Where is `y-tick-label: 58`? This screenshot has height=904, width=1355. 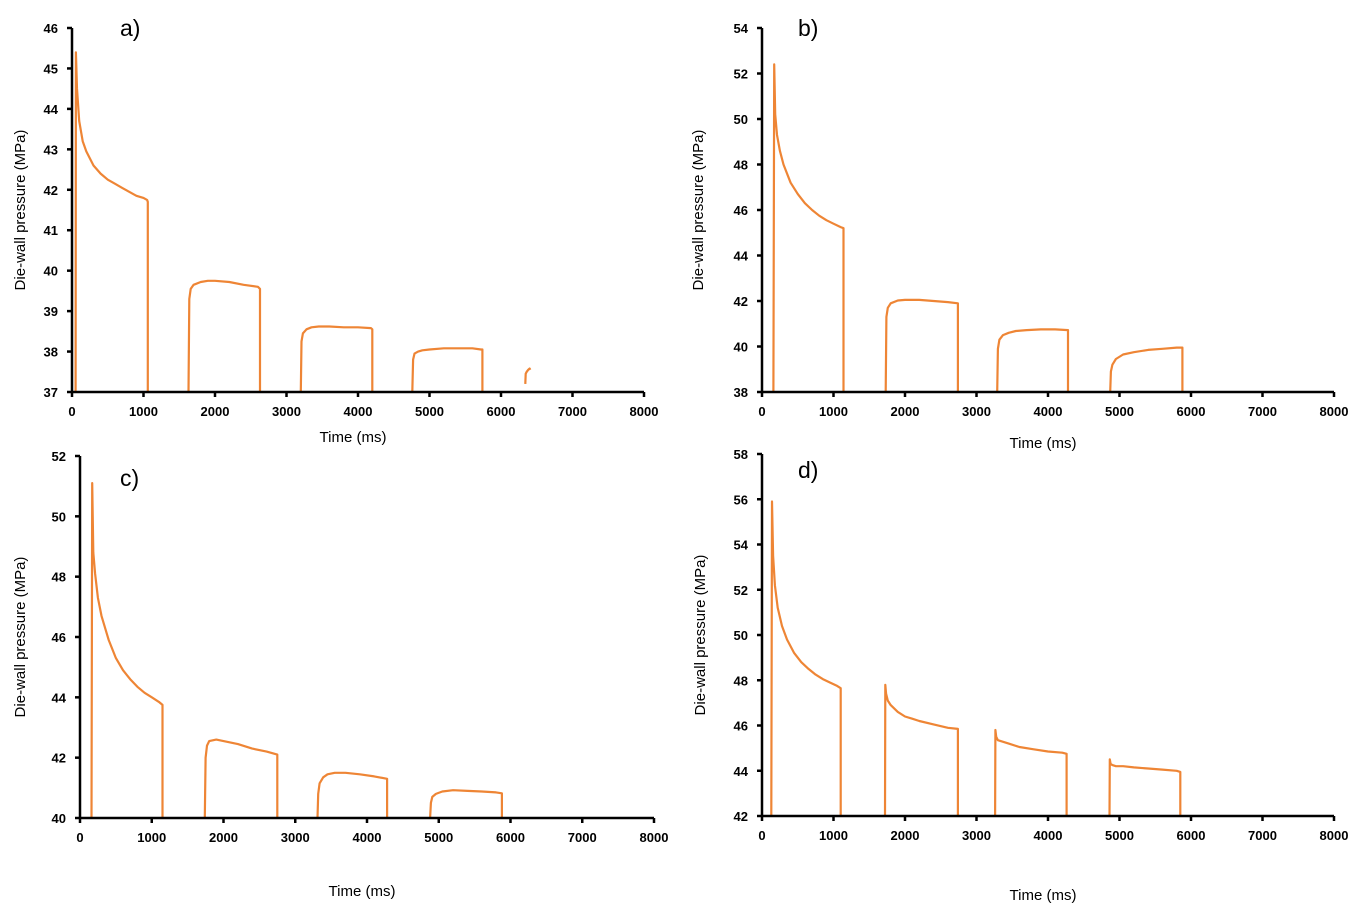 y-tick-label: 58 is located at coordinates (741, 454).